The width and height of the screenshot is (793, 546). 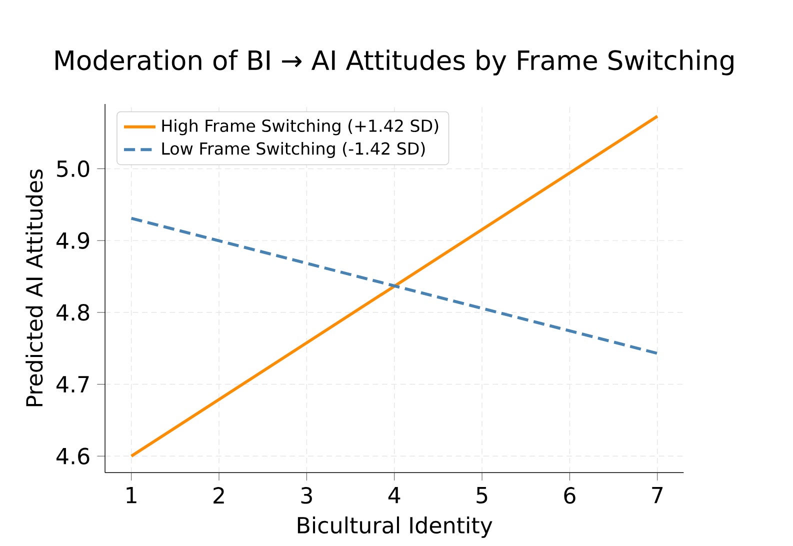 I want to click on legend-label: Low Frame Switching (-1.42 SD), so click(x=293, y=150).